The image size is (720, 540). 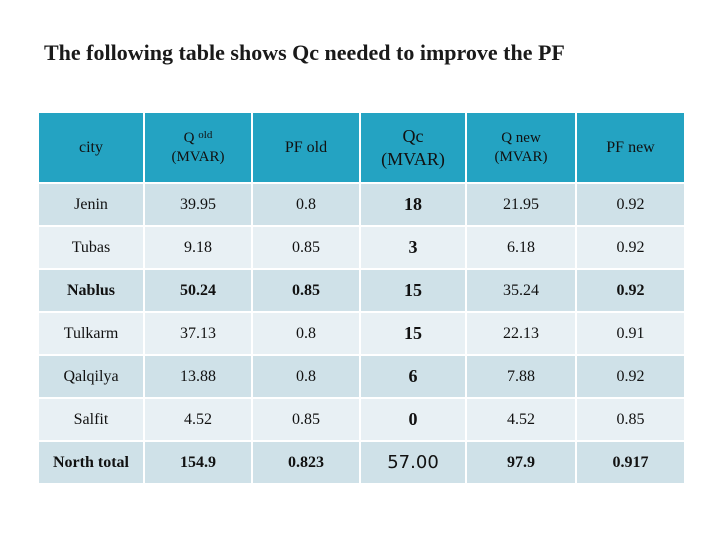 I want to click on cell-qc: 6, so click(x=413, y=376).